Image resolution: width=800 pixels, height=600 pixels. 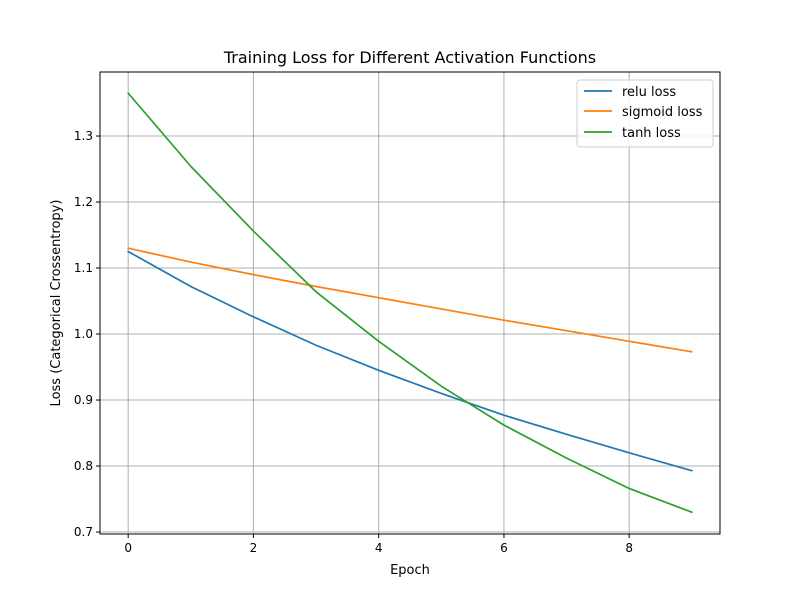 What do you see at coordinates (662, 112) in the screenshot?
I see `legend-label-sigmoid: sigmoid loss` at bounding box center [662, 112].